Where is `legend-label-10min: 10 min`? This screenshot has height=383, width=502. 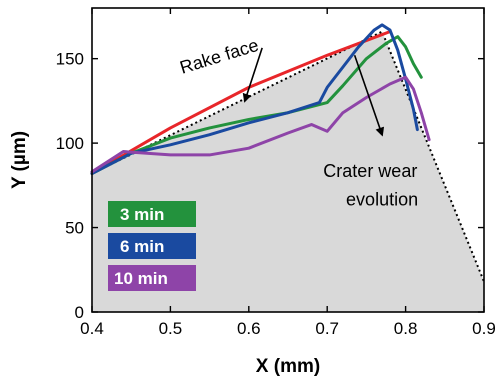 legend-label-10min: 10 min is located at coordinates (141, 278).